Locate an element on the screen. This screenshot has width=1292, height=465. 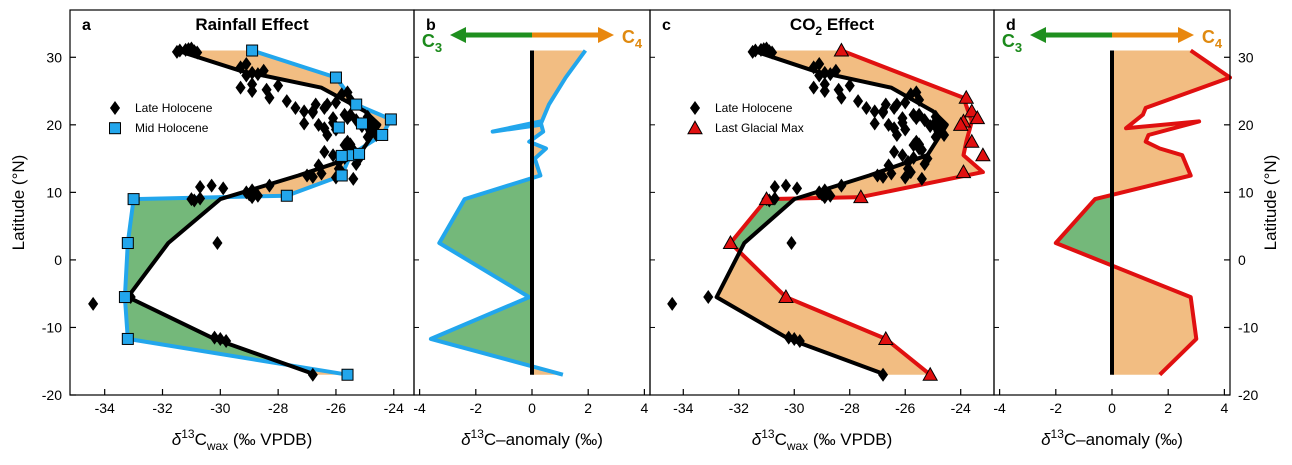
anomaly-line is located at coordinates (508, 213).